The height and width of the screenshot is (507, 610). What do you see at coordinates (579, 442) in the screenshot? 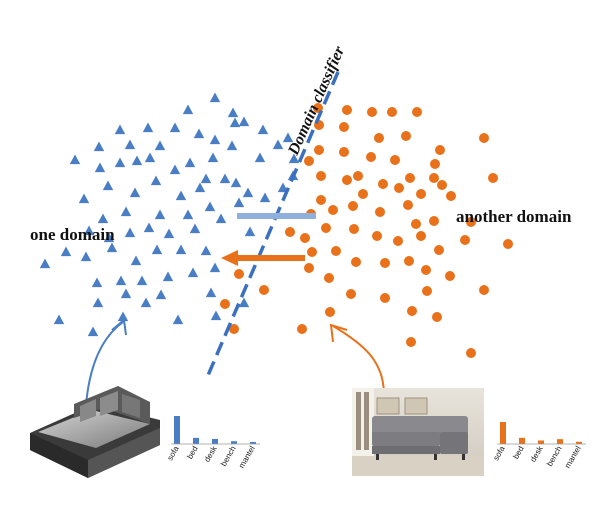
I see `right-bar-mantel` at bounding box center [579, 442].